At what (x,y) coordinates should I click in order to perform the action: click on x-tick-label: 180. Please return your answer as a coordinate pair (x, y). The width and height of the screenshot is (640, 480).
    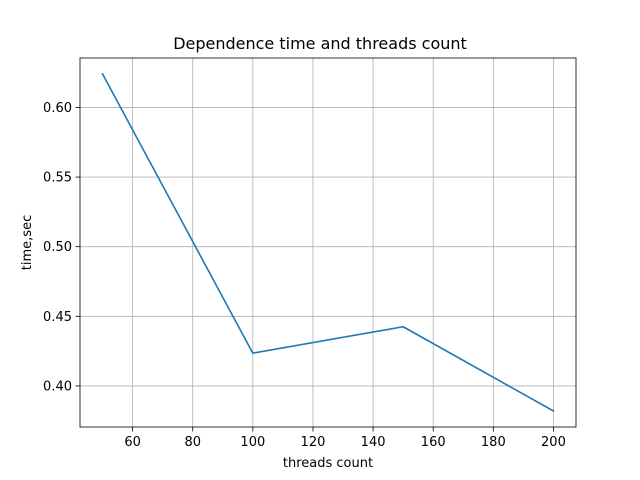
    Looking at the image, I should click on (493, 442).